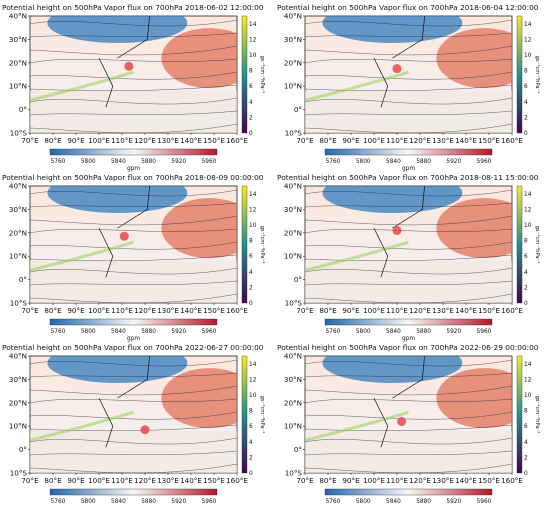 The image size is (550, 510). What do you see at coordinates (253, 56) in the screenshot?
I see `flux-colorbar-tick: 10` at bounding box center [253, 56].